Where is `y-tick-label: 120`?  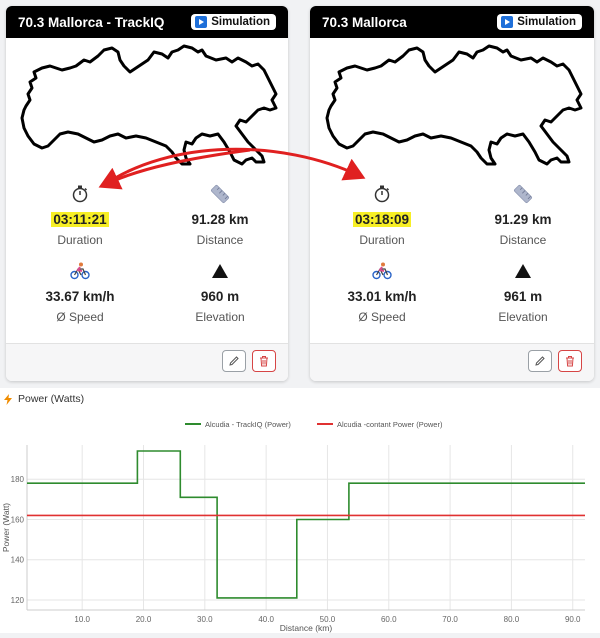 y-tick-label: 120 is located at coordinates (18, 600).